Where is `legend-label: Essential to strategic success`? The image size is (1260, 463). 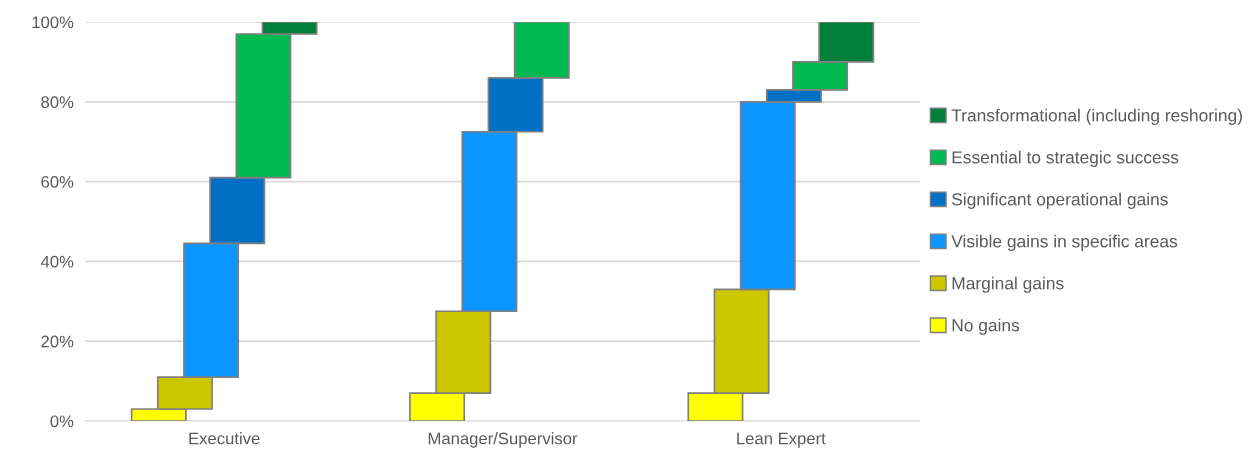 legend-label: Essential to strategic success is located at coordinates (1065, 158).